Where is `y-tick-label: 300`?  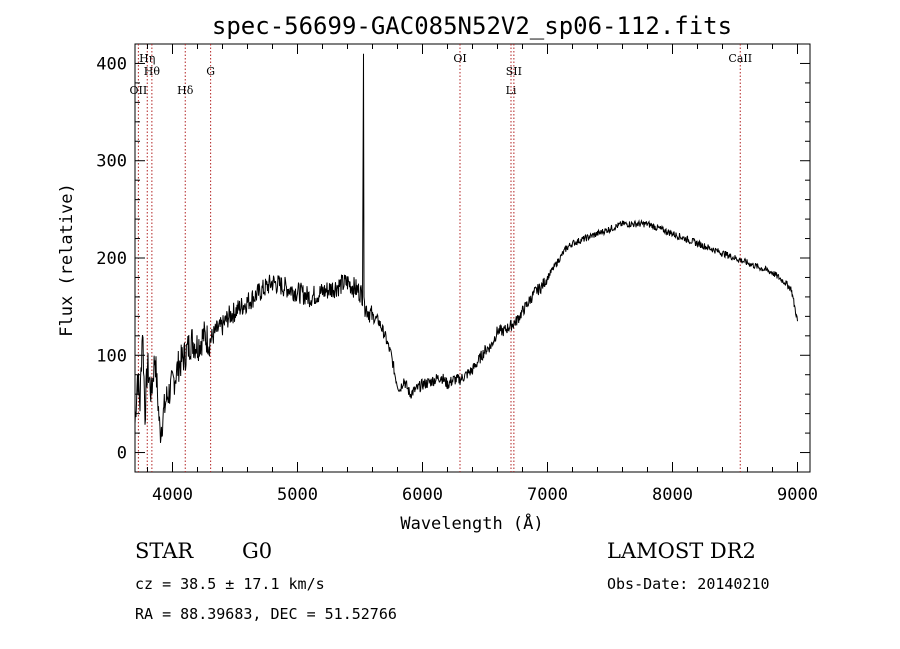
y-tick-label: 300 is located at coordinates (111, 162).